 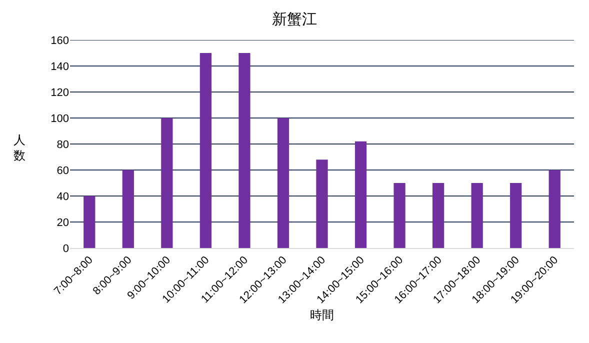 What do you see at coordinates (59, 92) in the screenshot?
I see `y-tick-label: 120` at bounding box center [59, 92].